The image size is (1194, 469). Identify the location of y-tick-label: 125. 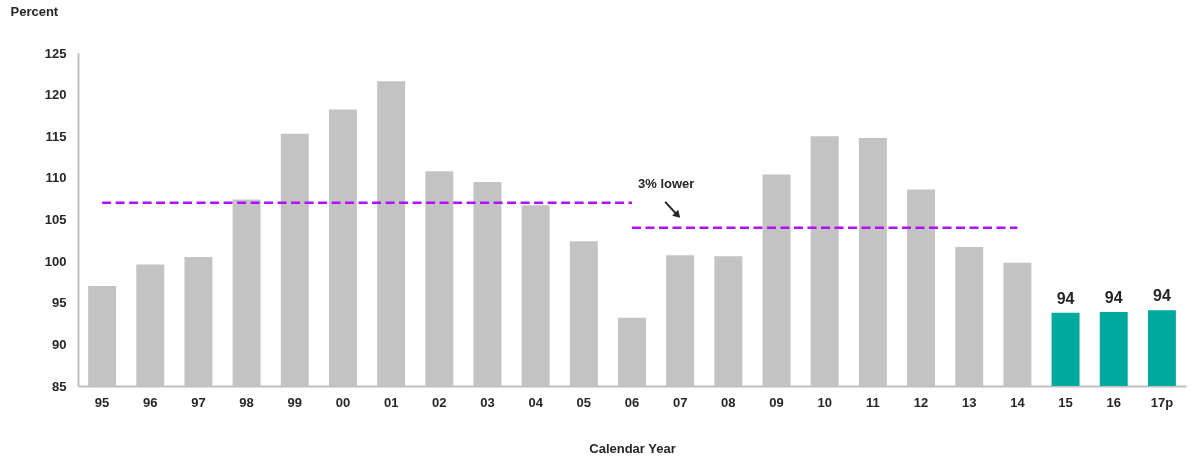
(55, 53).